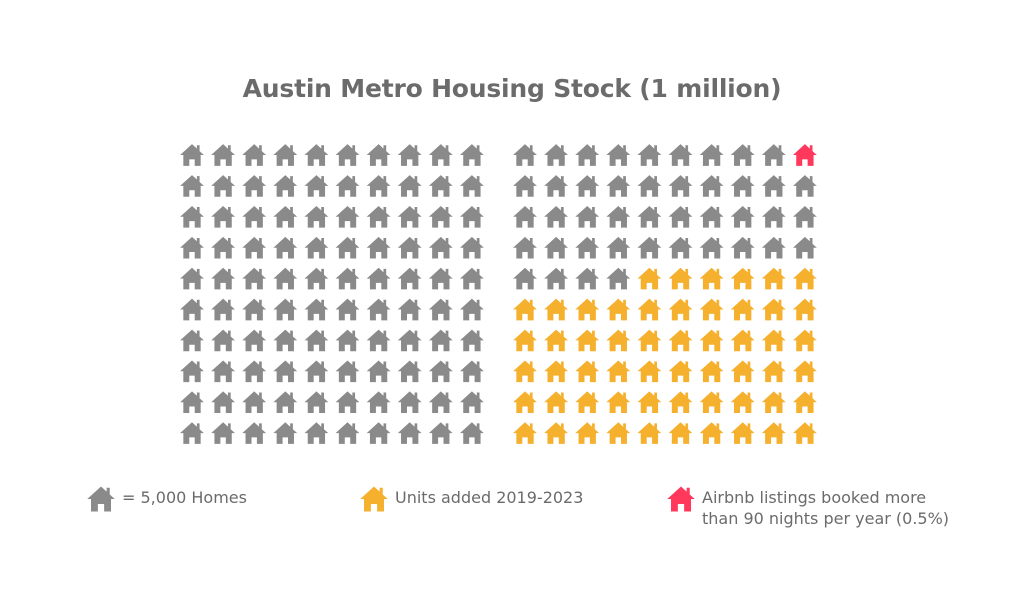  Describe the element at coordinates (489, 497) in the screenshot. I see `legend-label-added: Units added 2019-2023` at that location.